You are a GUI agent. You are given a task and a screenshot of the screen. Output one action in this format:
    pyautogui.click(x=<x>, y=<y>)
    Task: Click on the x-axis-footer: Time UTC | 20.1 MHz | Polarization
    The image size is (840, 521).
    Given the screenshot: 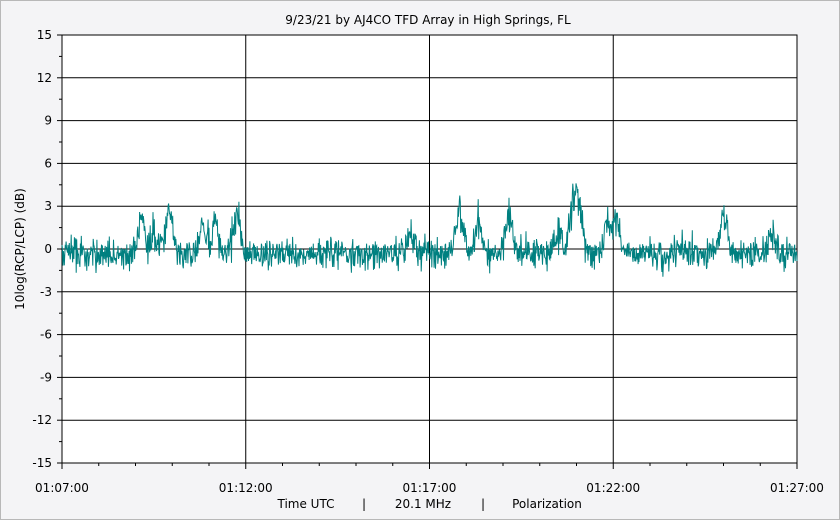 What is the action you would take?
    pyautogui.click(x=429, y=504)
    